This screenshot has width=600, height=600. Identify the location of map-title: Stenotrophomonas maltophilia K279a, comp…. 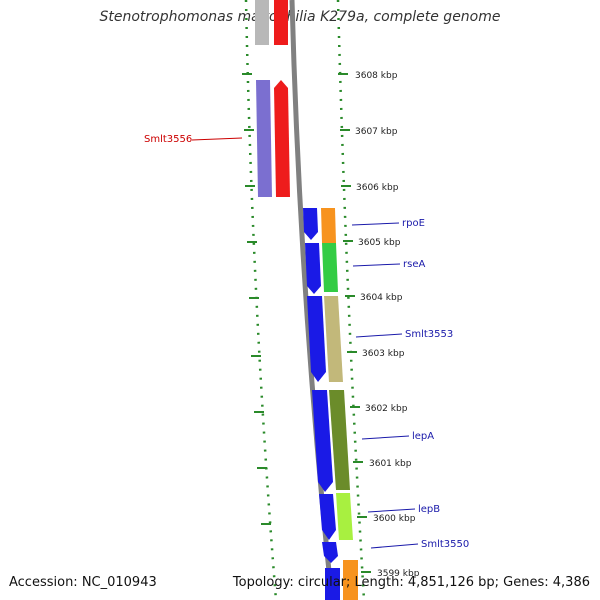
(300, 17).